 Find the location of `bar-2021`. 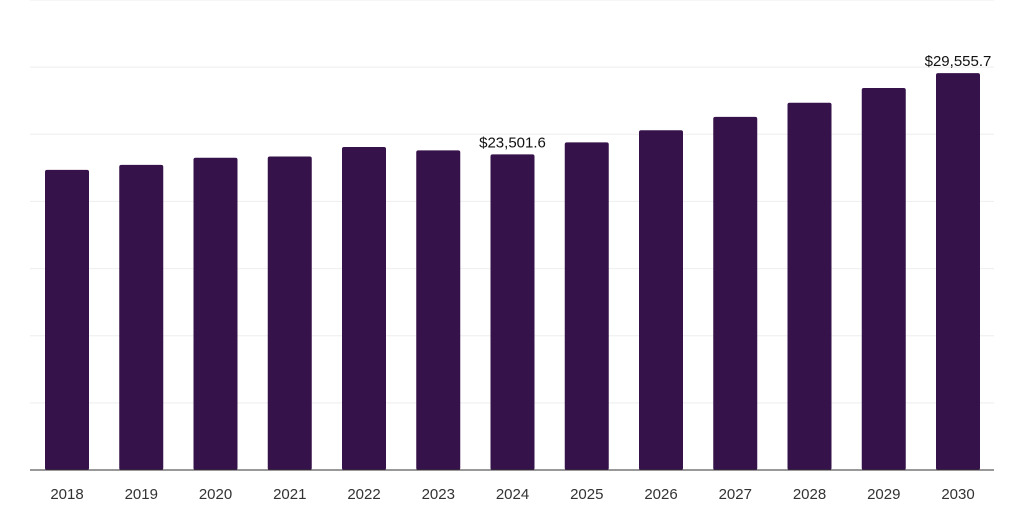

bar-2021 is located at coordinates (289, 313).